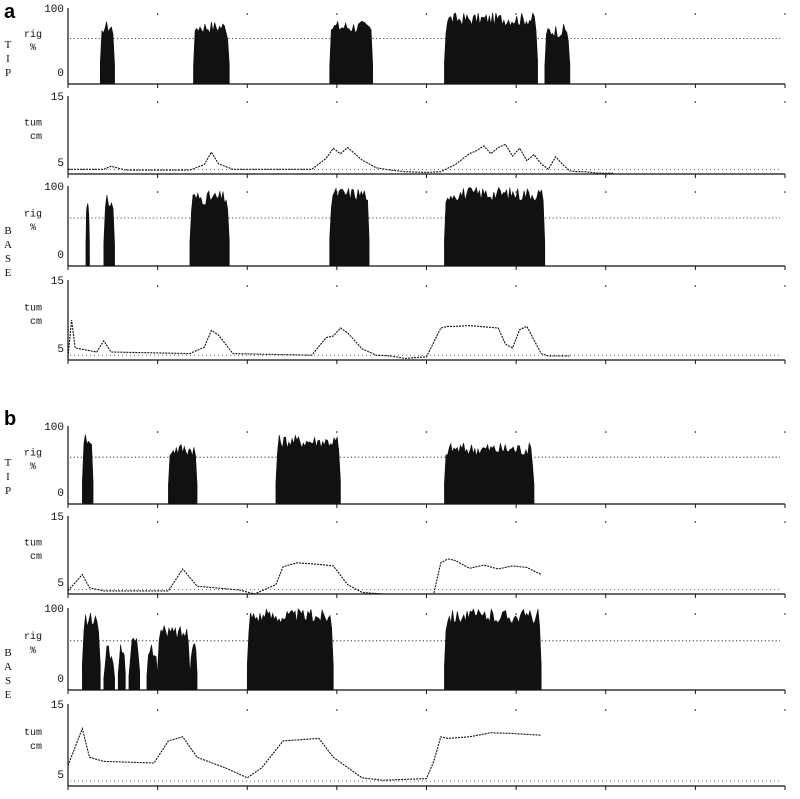  Describe the element at coordinates (8, 259) in the screenshot. I see `side-letter-1-2: S` at that location.